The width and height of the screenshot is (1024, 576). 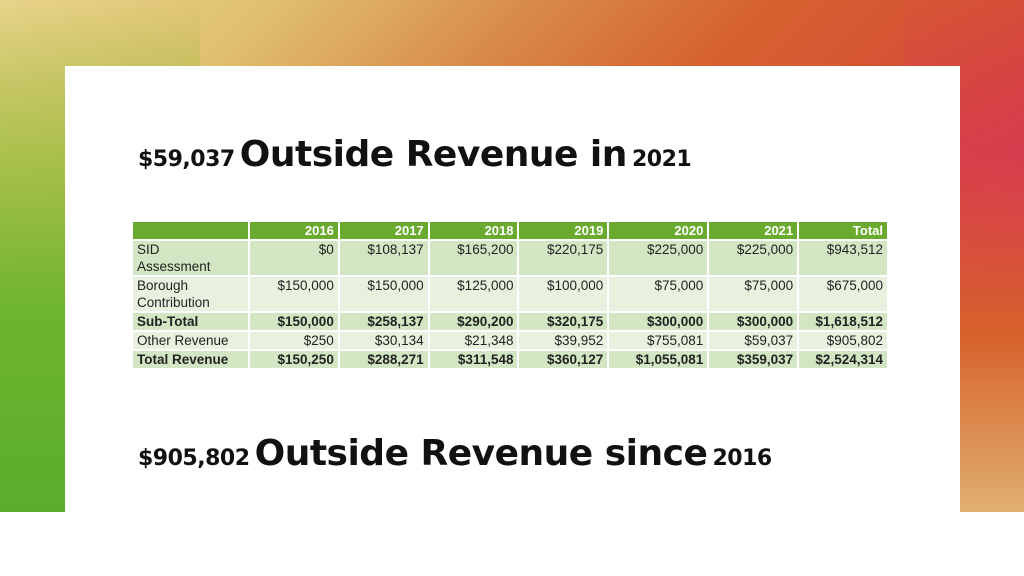 I want to click on headline-outside-revenue-since-2016: $905,802 Outside Revenue since 2016, so click(x=455, y=453).